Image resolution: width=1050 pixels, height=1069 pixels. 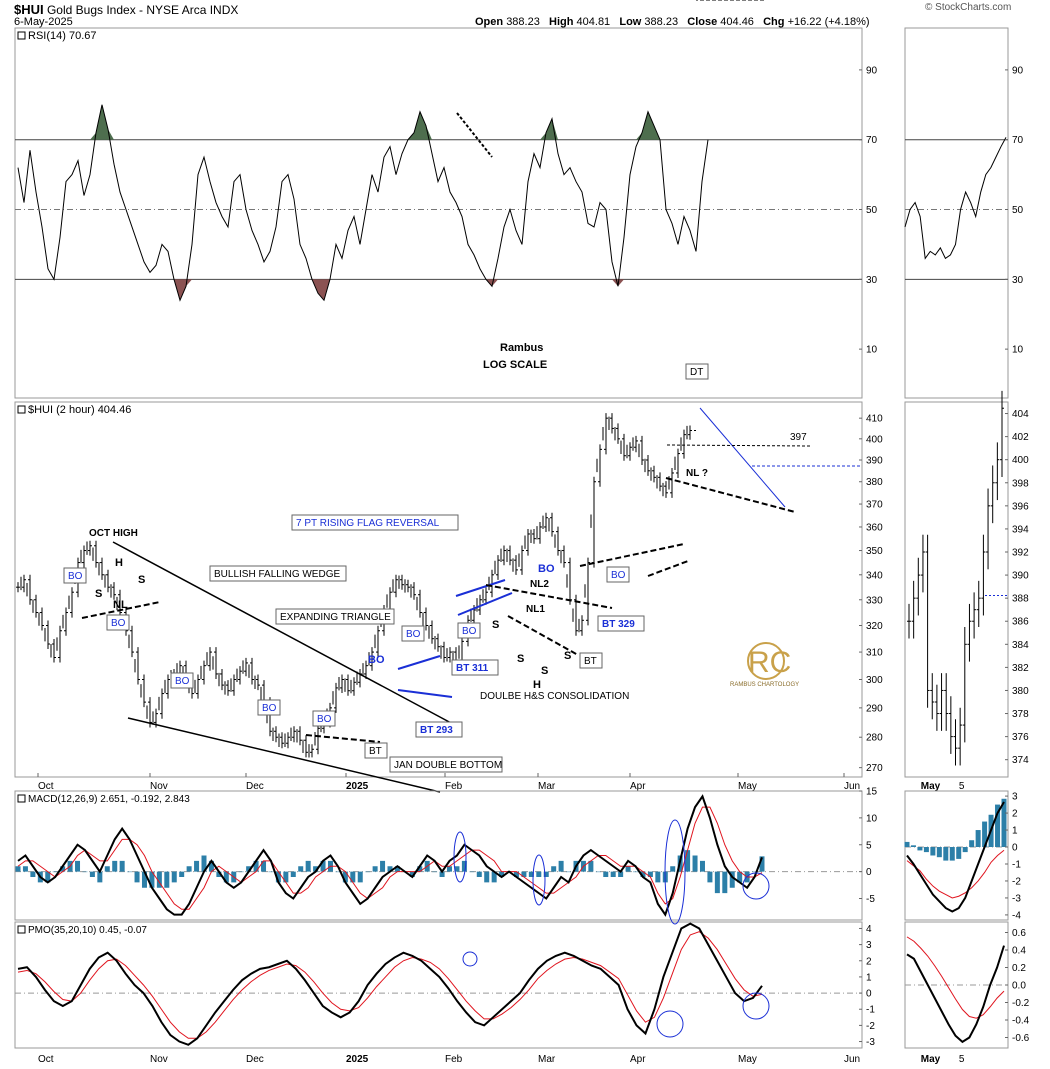 I want to click on price-axis-tick-label: 320, so click(x=874, y=626).